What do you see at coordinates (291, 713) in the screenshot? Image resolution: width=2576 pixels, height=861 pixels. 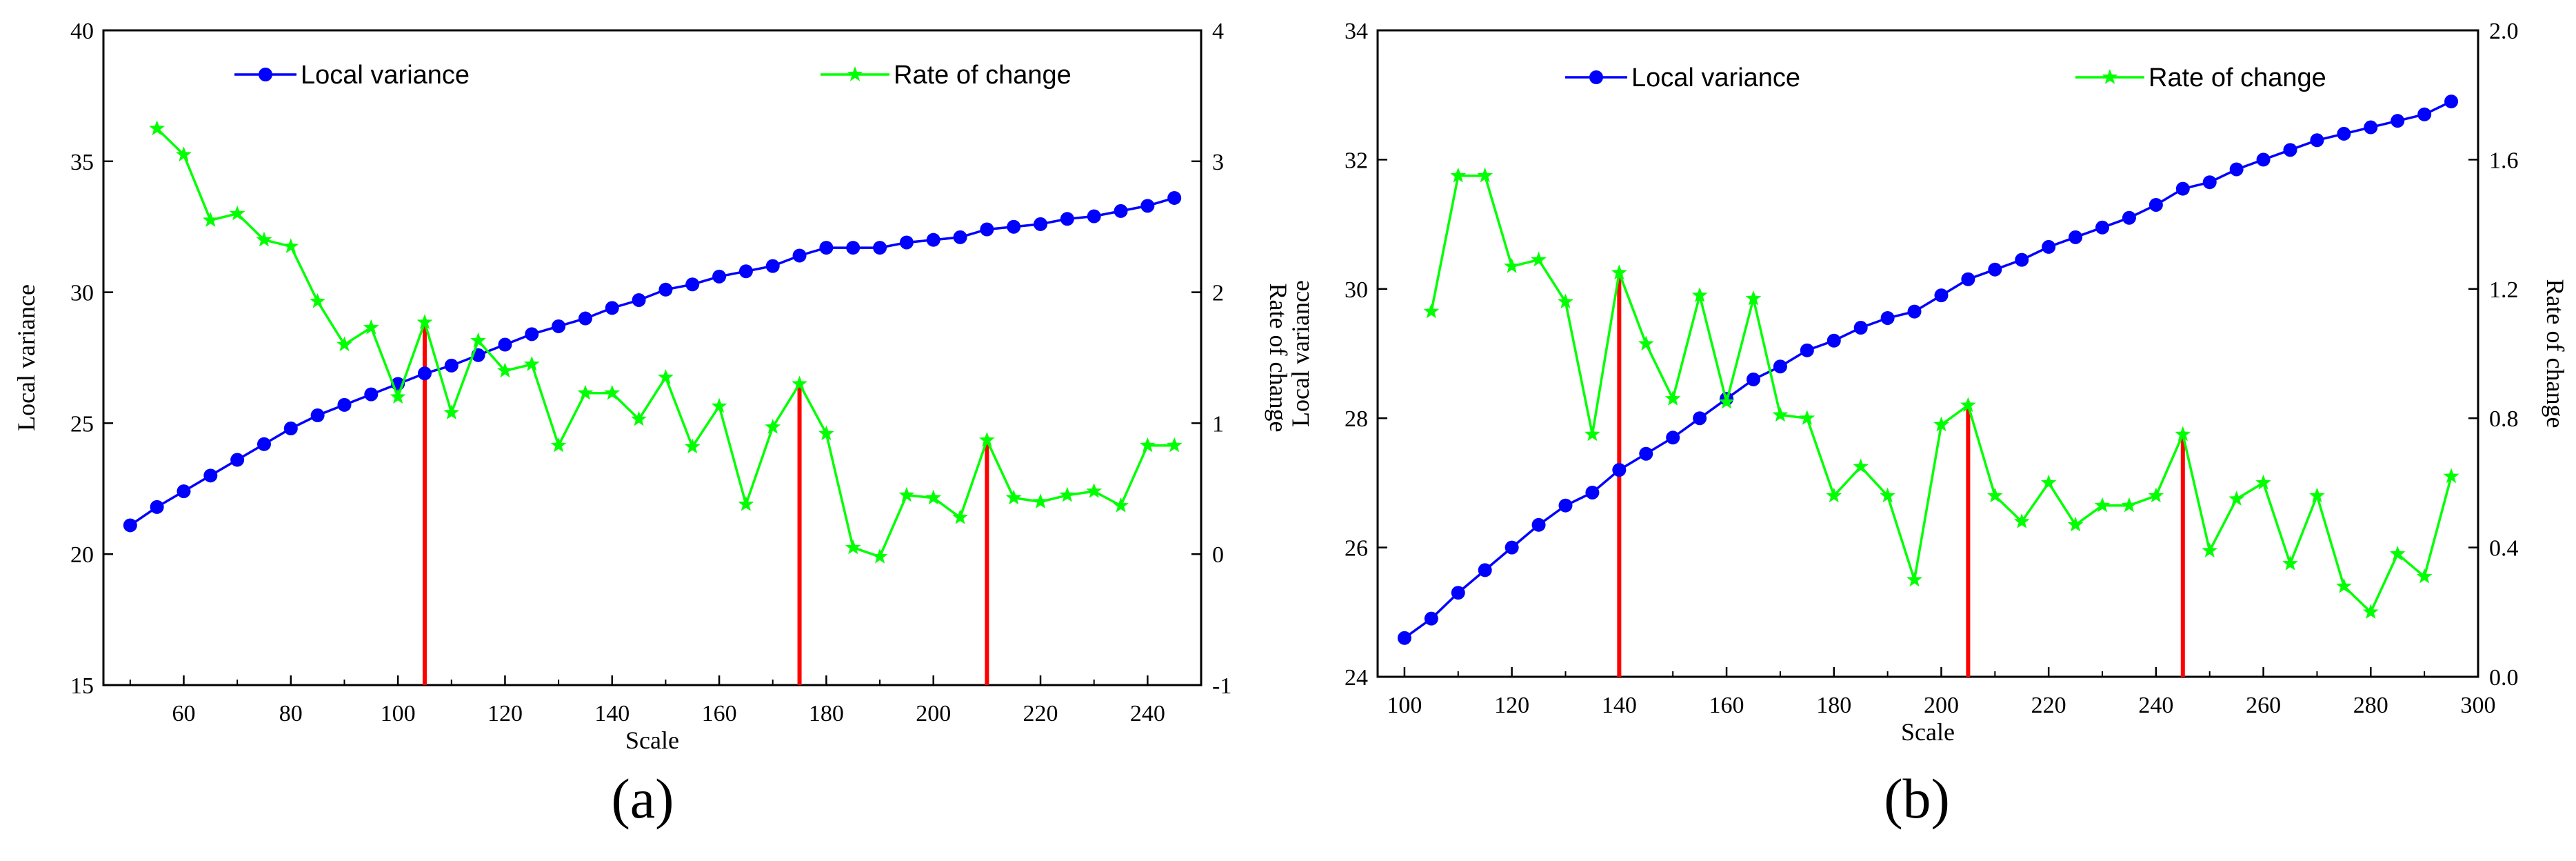 I see `x-tick-label: 80` at bounding box center [291, 713].